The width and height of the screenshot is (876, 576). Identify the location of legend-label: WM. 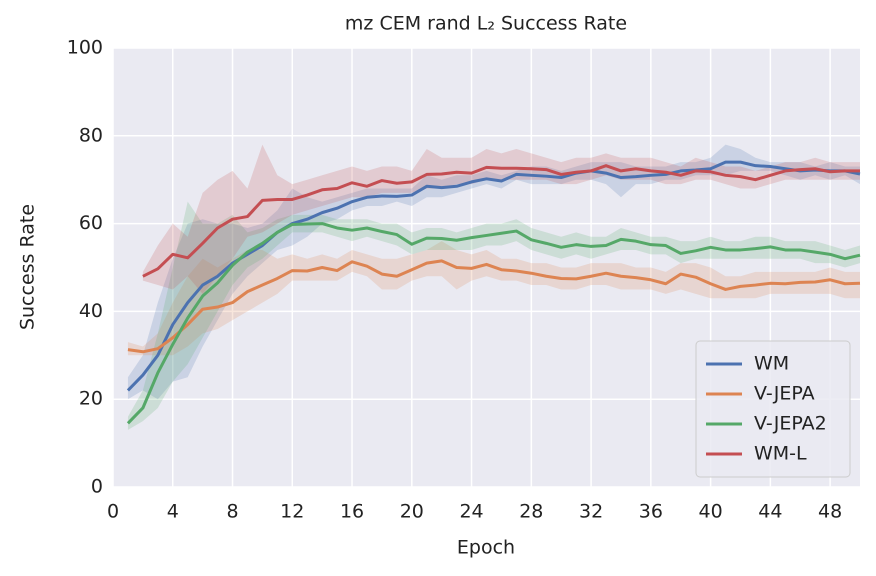
(771, 364).